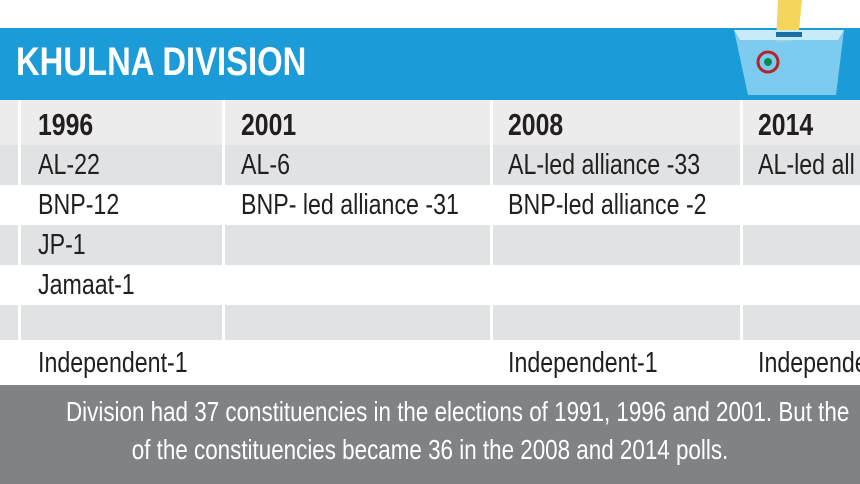 The image size is (860, 484). What do you see at coordinates (69, 165) in the screenshot?
I see `table-cell: AL-22` at bounding box center [69, 165].